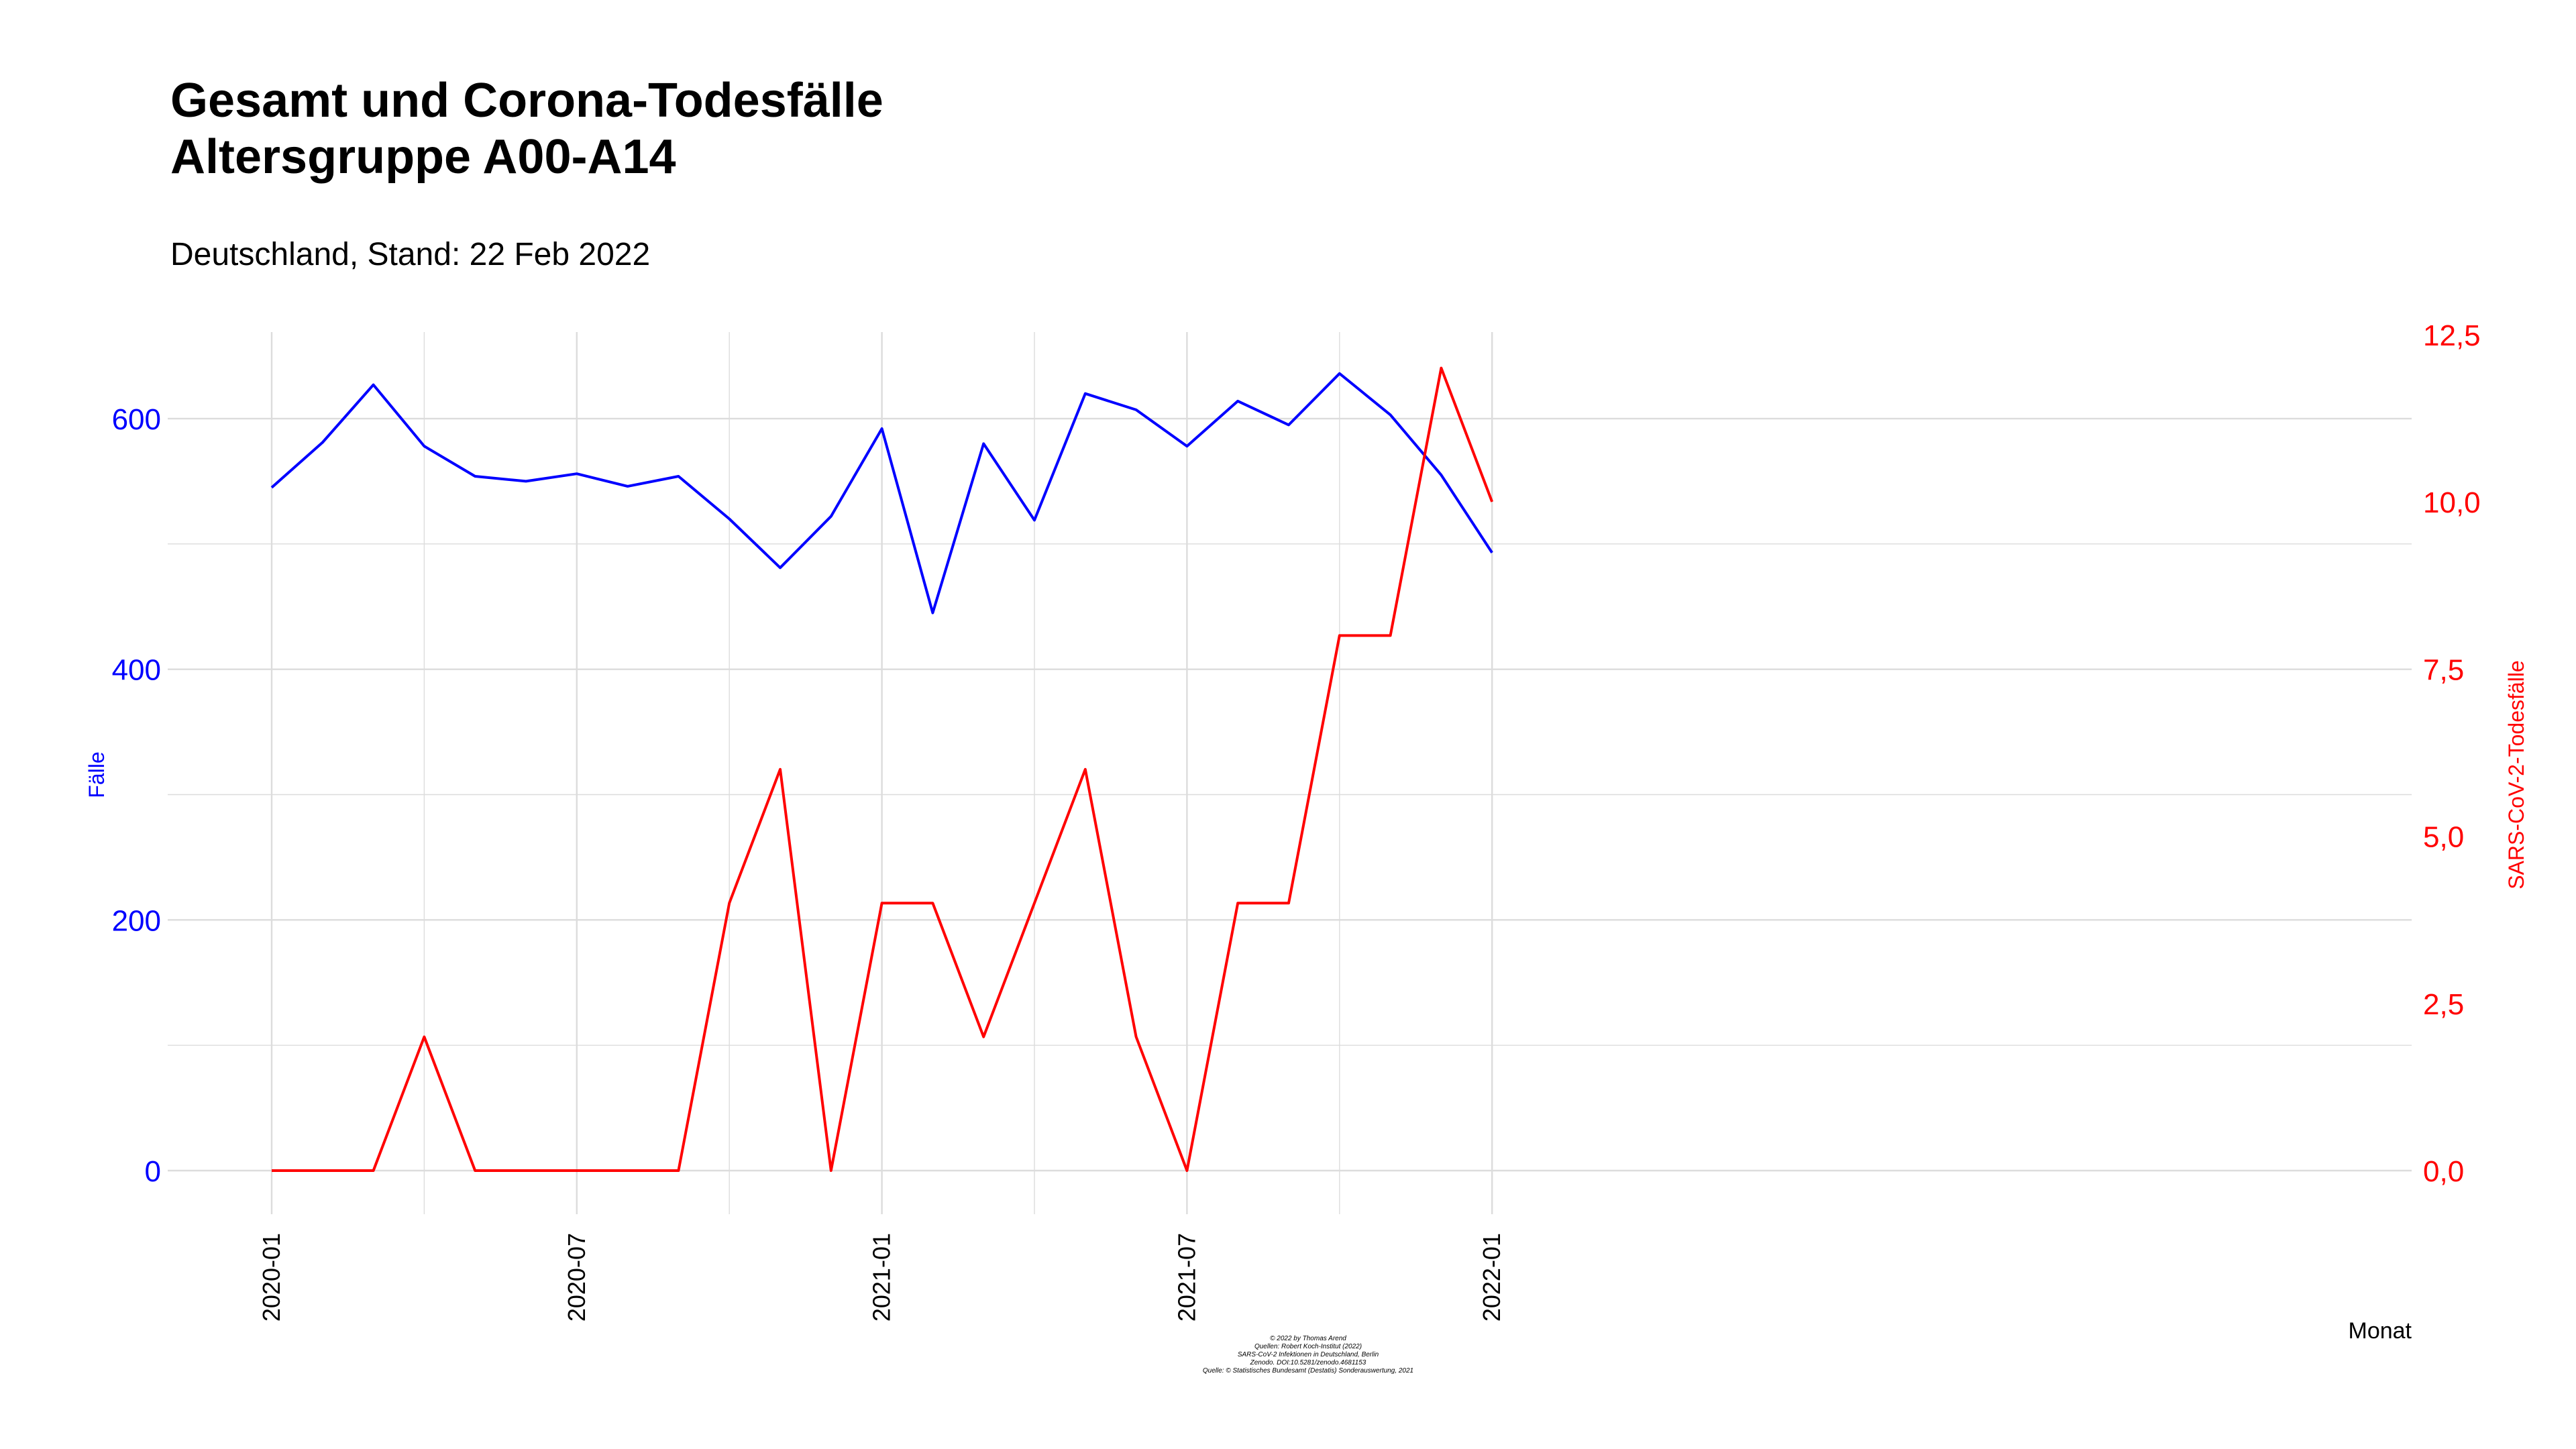 This screenshot has height=1449, width=2576. What do you see at coordinates (153, 1171) in the screenshot?
I see `y-left-tick-label: 0` at bounding box center [153, 1171].